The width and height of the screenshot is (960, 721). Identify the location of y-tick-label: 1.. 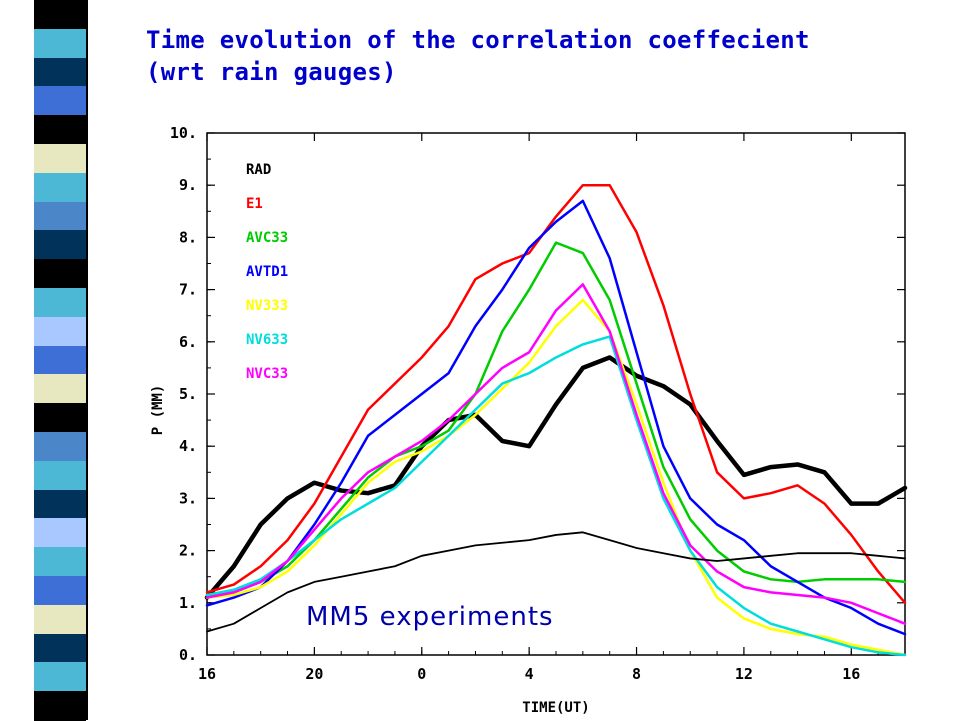
(188, 603).